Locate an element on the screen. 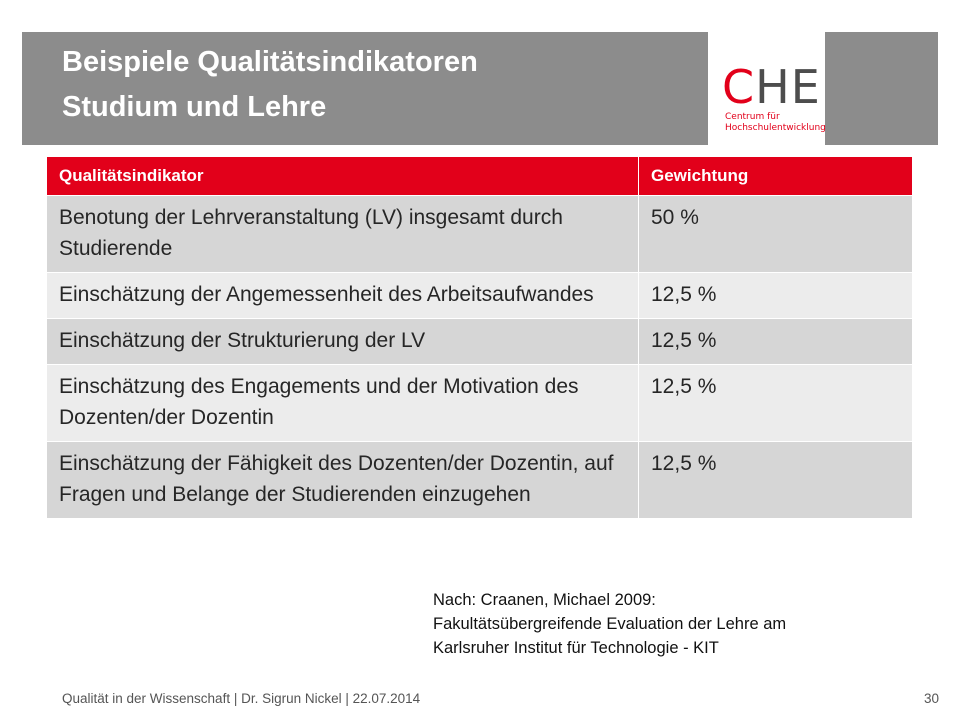 Image resolution: width=960 pixels, height=720 pixels. logo-wordmark: CHE is located at coordinates (771, 87).